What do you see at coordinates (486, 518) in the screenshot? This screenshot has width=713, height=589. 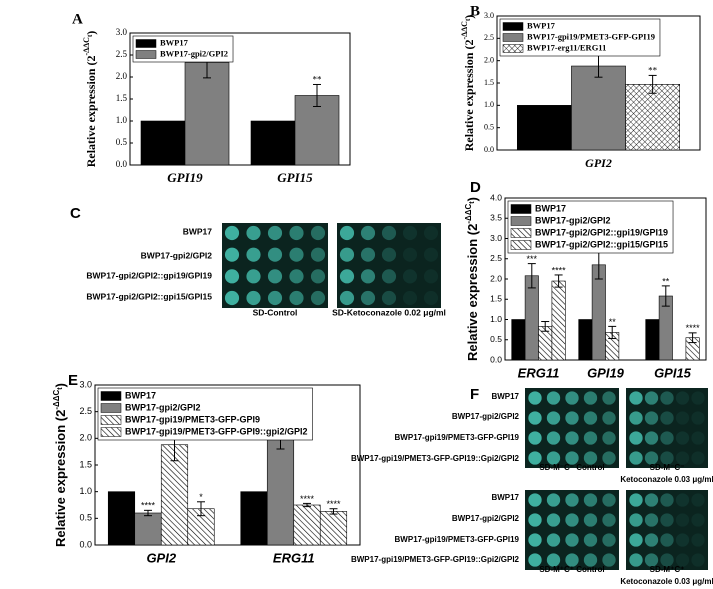 I see `strain-label: BWP17-gpi2/GPI2` at bounding box center [486, 518].